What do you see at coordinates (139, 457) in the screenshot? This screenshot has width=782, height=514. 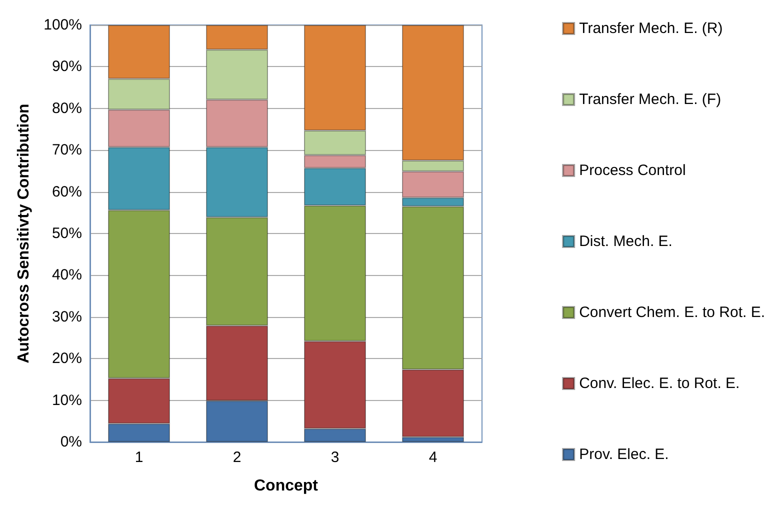 I see `x-tick-label: 1` at bounding box center [139, 457].